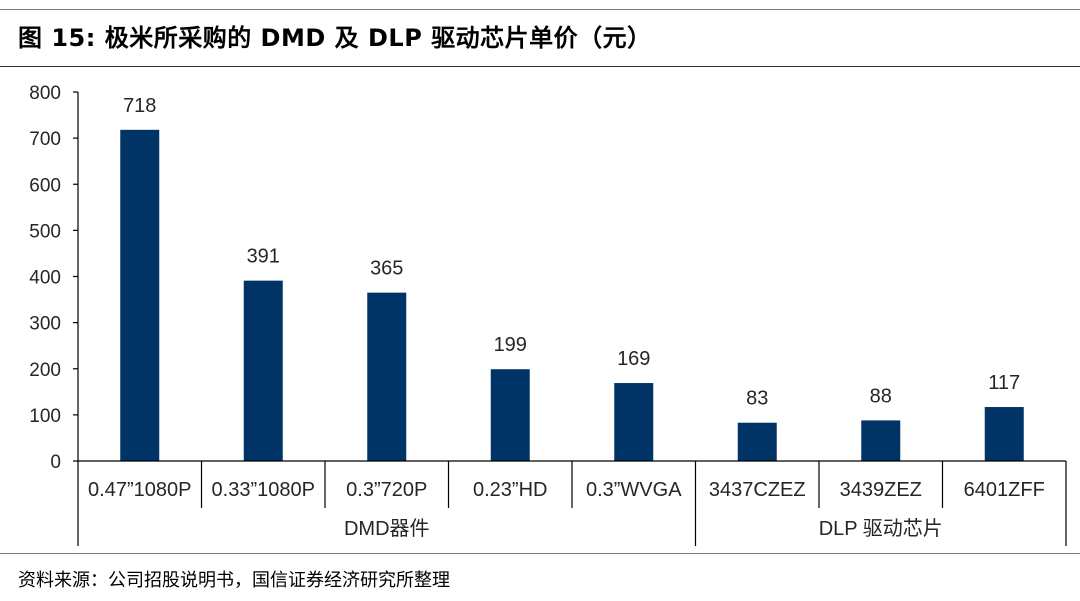 The height and width of the screenshot is (601, 1080). I want to click on data-label: 365, so click(386, 269).